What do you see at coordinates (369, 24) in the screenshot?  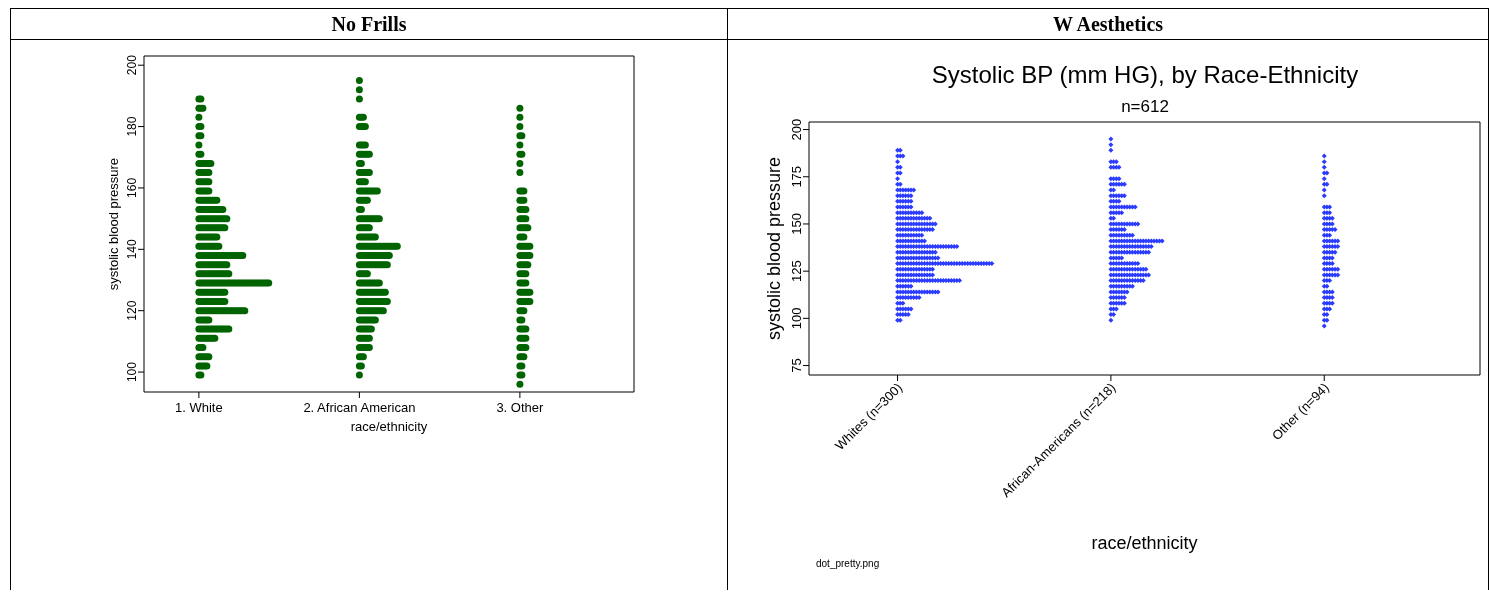 I see `text: No Frills` at bounding box center [369, 24].